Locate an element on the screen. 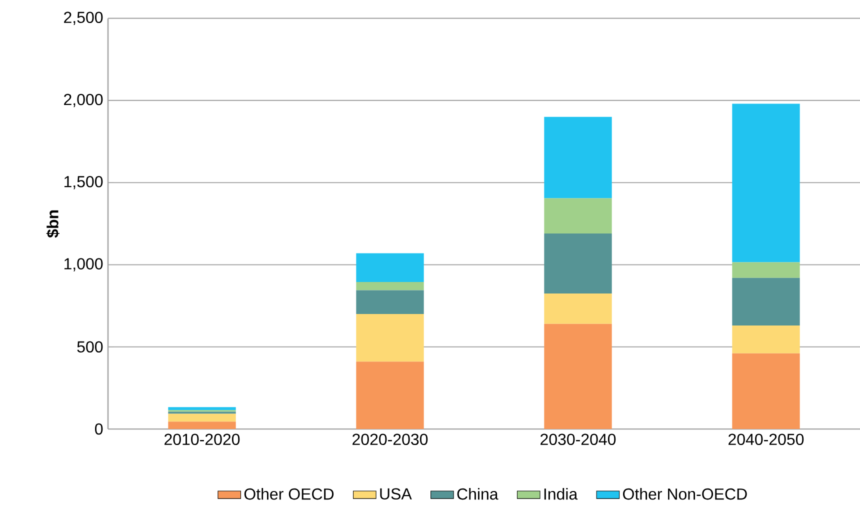  y-tick-label: 2,000 is located at coordinates (83, 101).